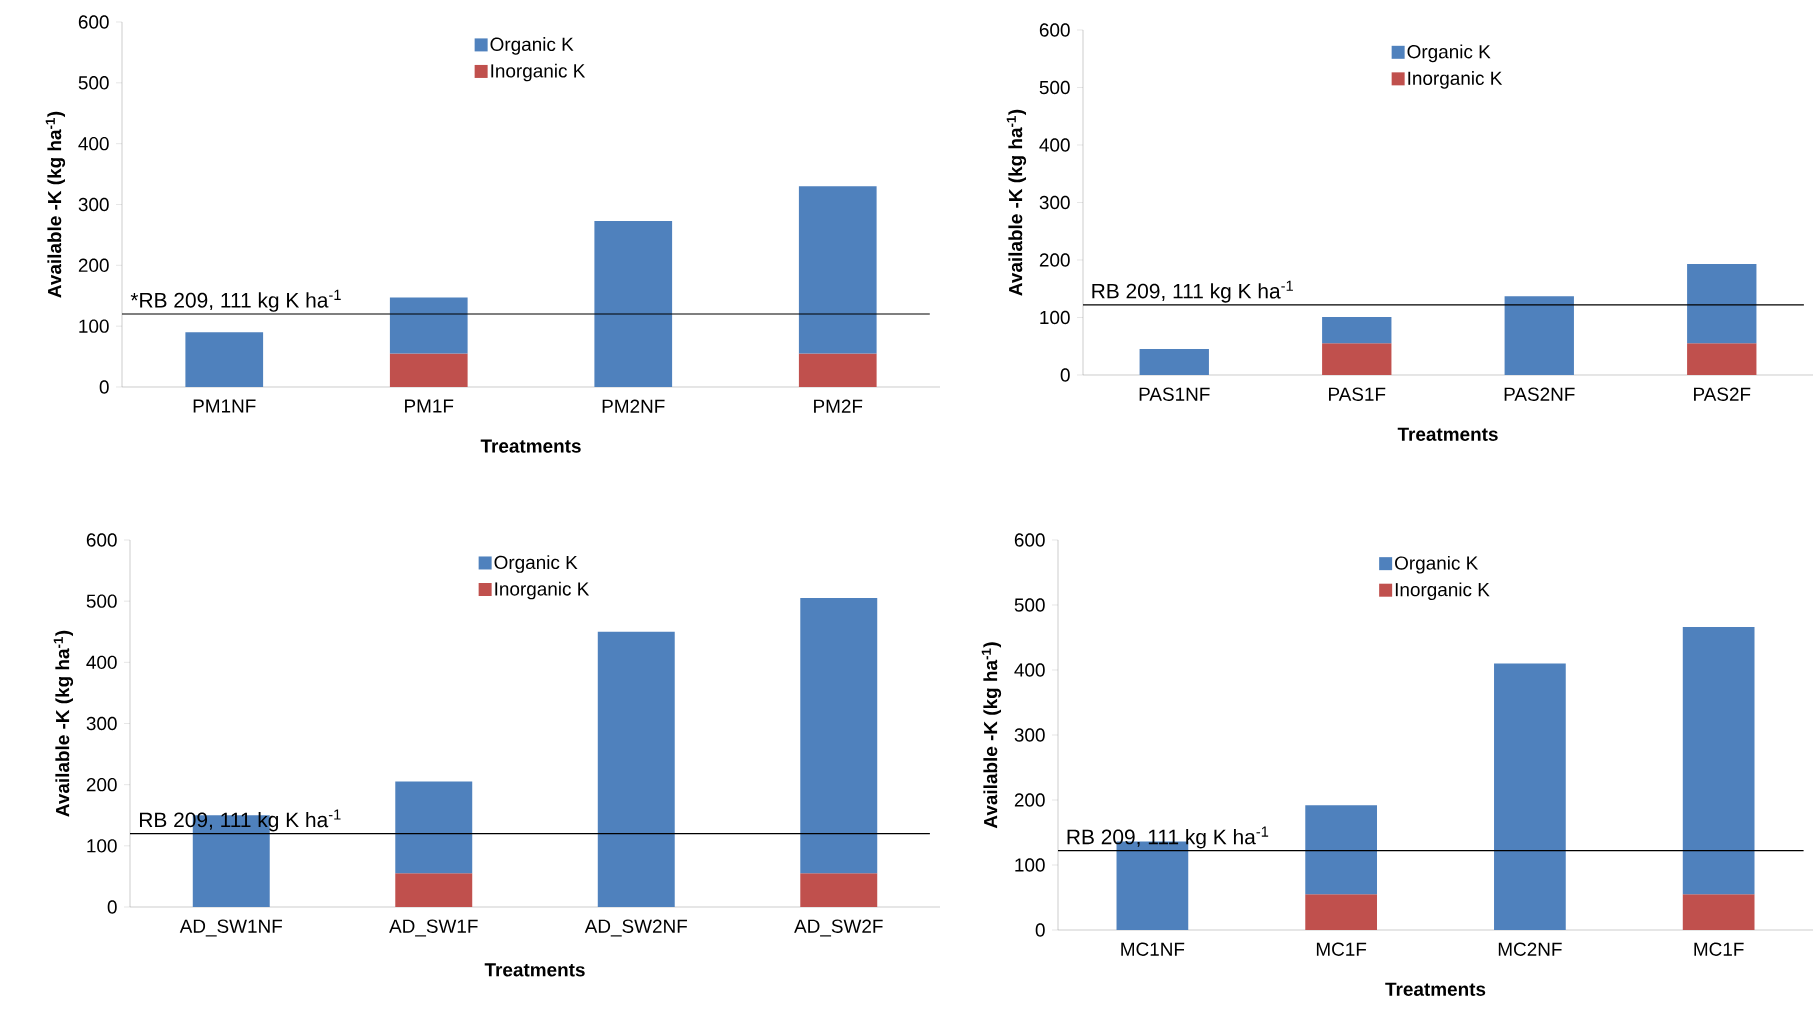 This screenshot has height=1013, width=1820. What do you see at coordinates (231, 928) in the screenshot?
I see `x-tick-label: AD_SW1NF` at bounding box center [231, 928].